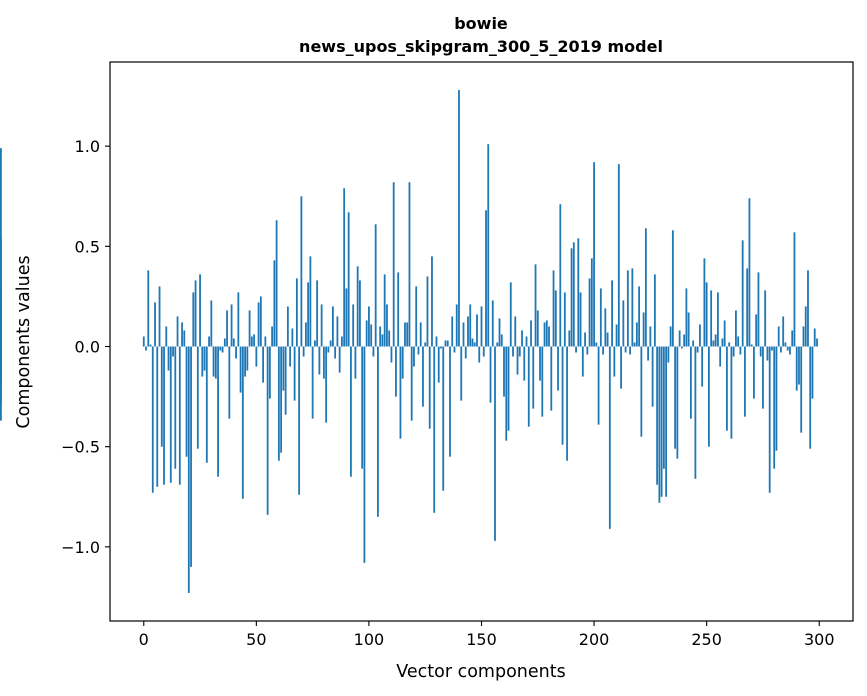 This screenshot has height=696, width=867. Describe the element at coordinates (481, 639) in the screenshot. I see `x-tick-label: 150` at that location.